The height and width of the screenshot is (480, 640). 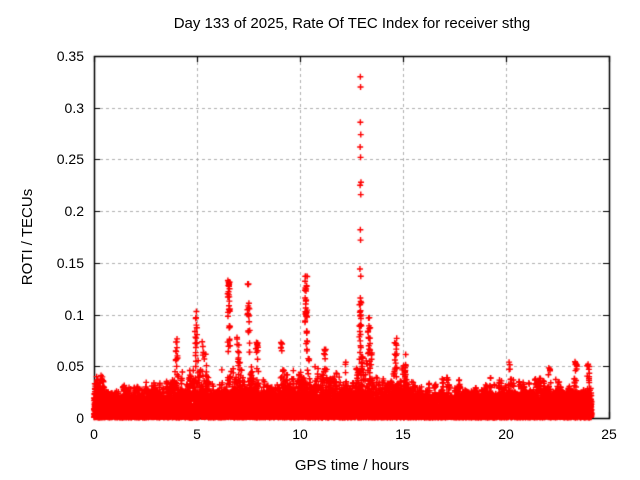 I want to click on x-tick-label: 0, so click(x=94, y=434).